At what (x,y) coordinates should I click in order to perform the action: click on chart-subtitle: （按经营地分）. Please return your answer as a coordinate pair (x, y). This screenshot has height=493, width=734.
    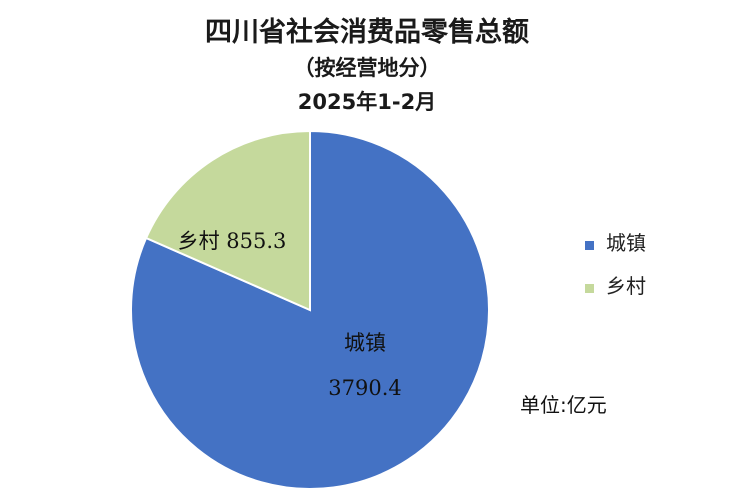
    Looking at the image, I should click on (367, 68).